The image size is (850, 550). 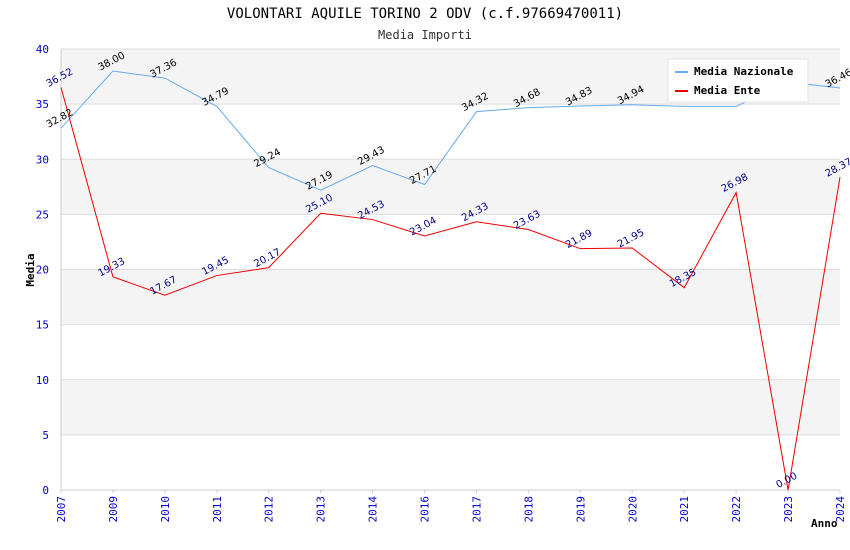 I want to click on x-tick-label: 2009, so click(x=113, y=509).